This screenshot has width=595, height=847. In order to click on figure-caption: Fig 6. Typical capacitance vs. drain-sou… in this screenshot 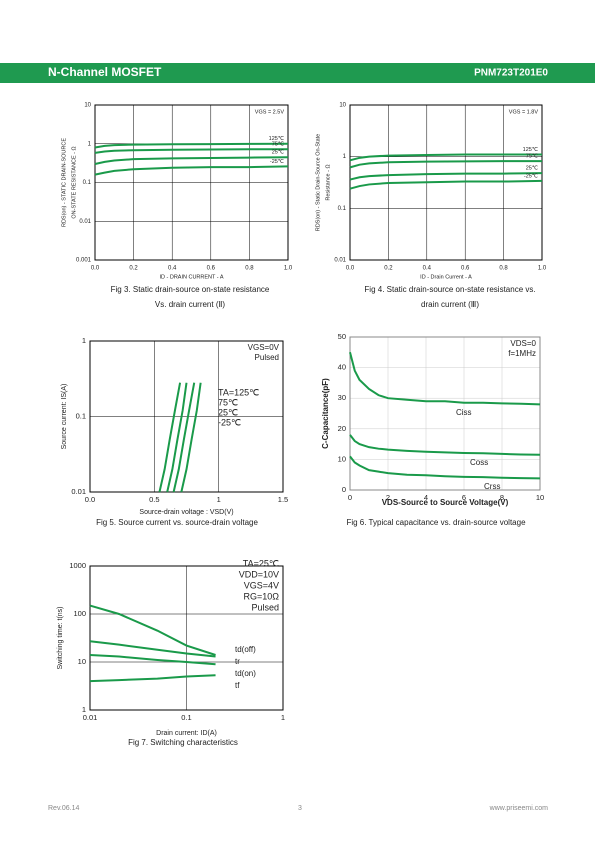, I will do `click(436, 522)`.